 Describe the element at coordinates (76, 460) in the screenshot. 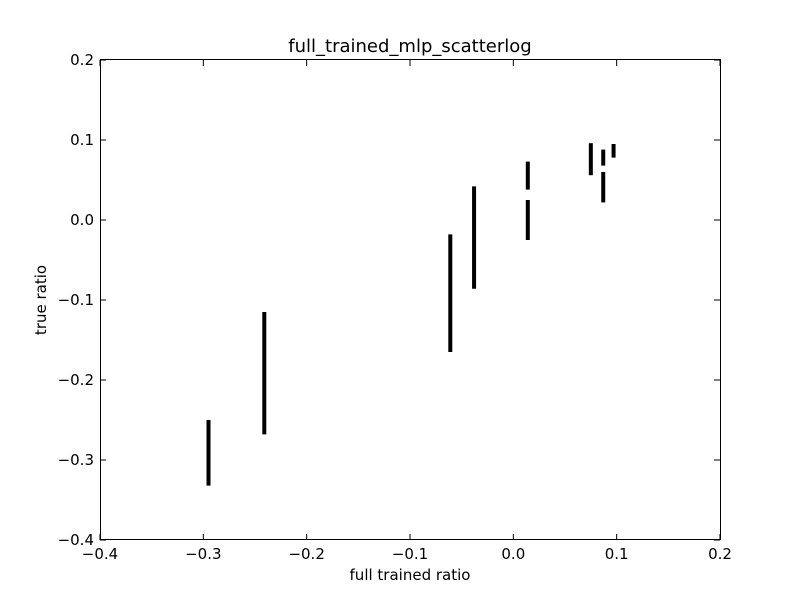

I see `y-tick-label: −0.3` at that location.